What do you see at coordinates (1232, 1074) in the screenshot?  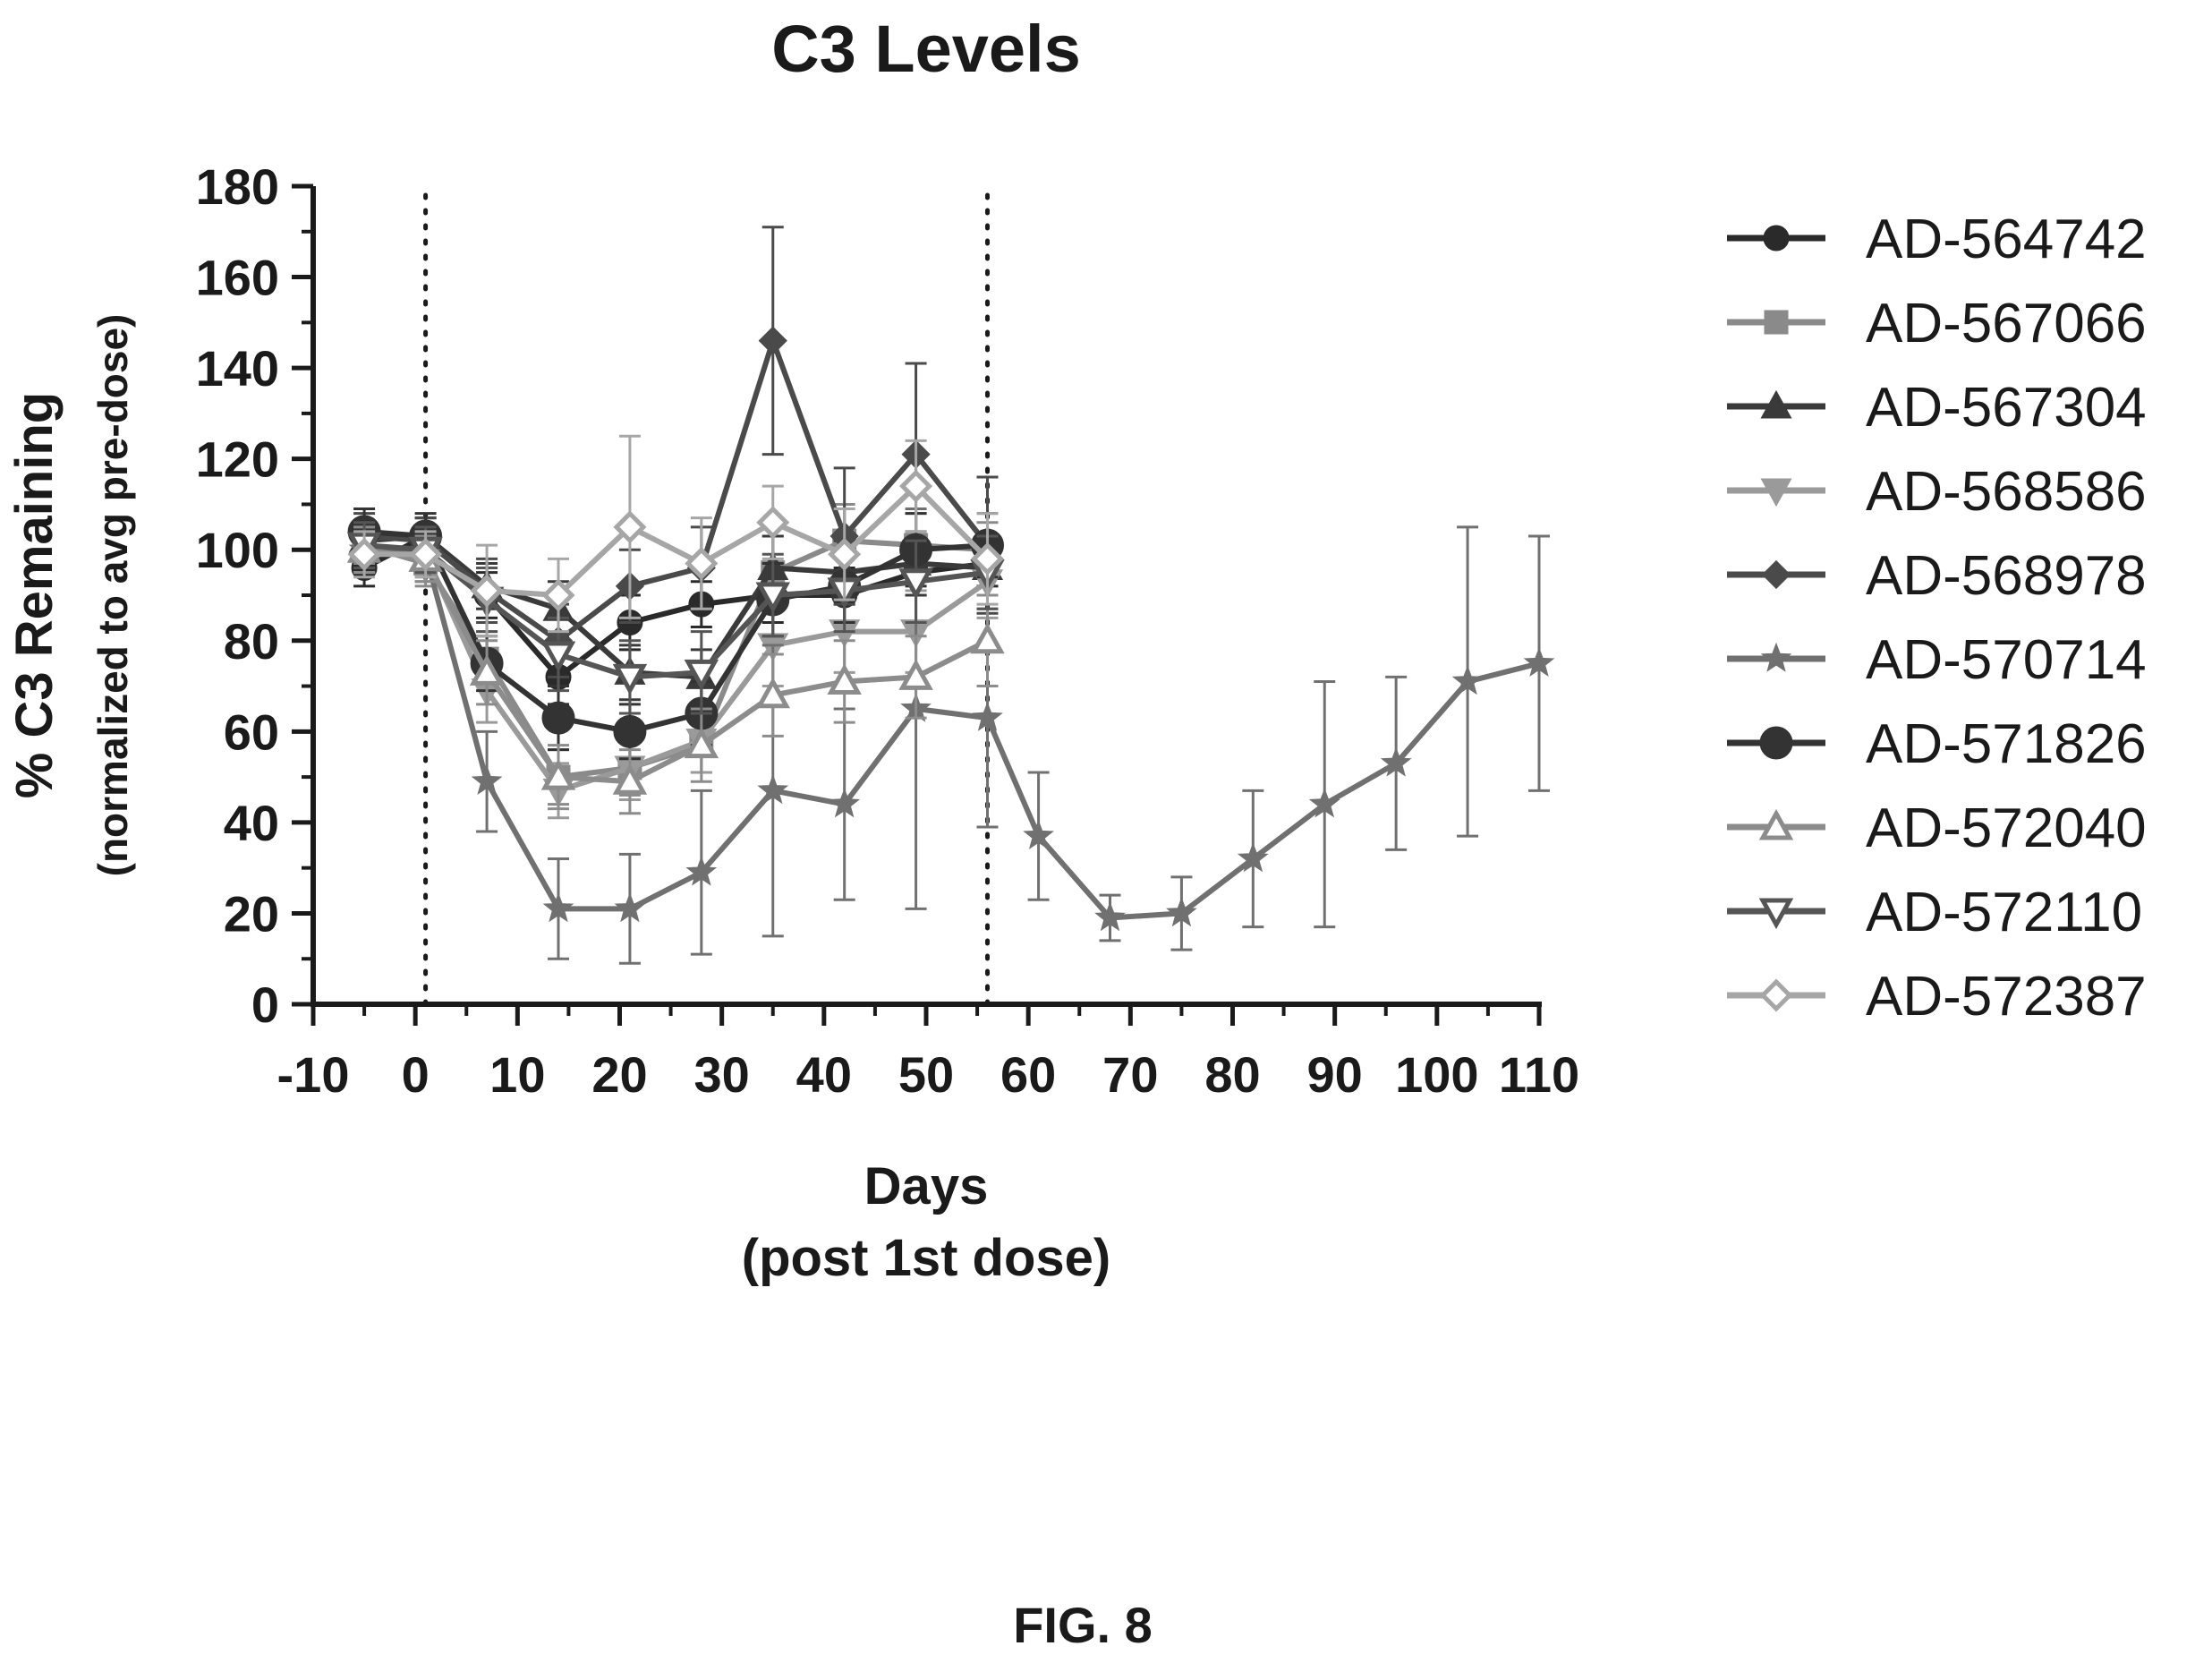 I see `x-tick-label: 80` at bounding box center [1232, 1074].